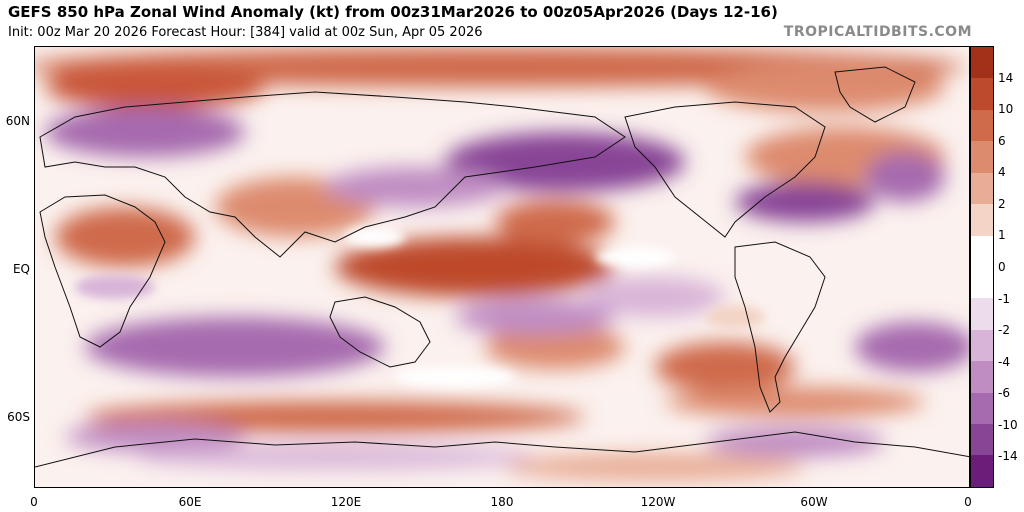 Image resolution: width=1024 pixels, height=512 pixels. Describe the element at coordinates (1004, 393) in the screenshot. I see `colorbar-tick-label: -6` at that location.